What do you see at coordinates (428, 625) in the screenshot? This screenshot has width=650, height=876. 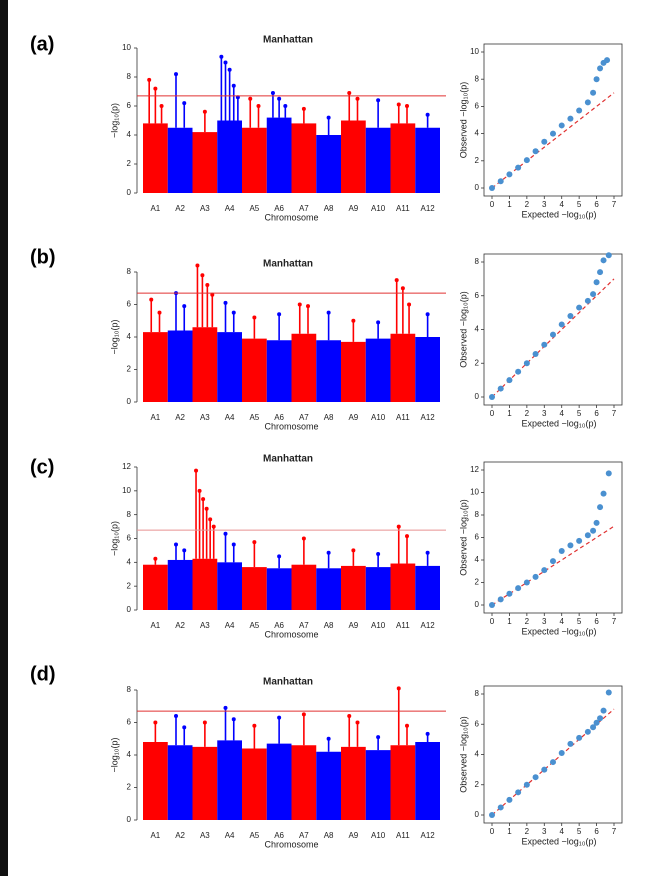 I see `x-tick-label: A12` at bounding box center [428, 625].